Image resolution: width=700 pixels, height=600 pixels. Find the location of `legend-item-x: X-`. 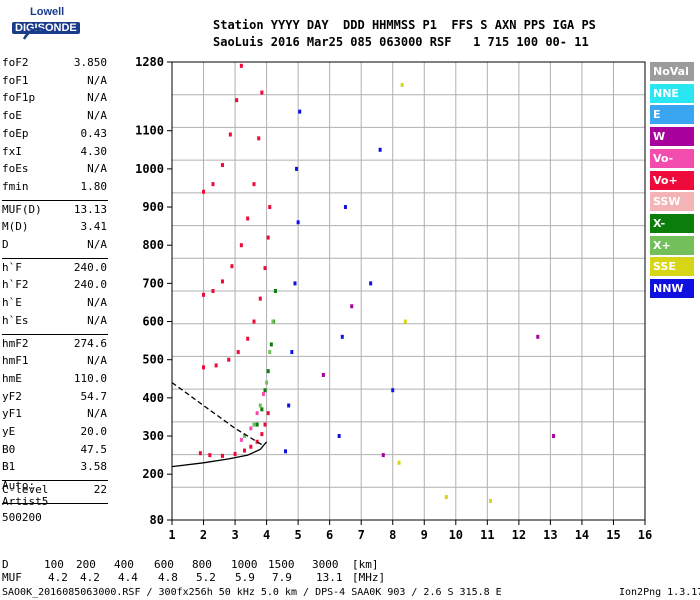

legend-item-x: X- is located at coordinates (672, 223).